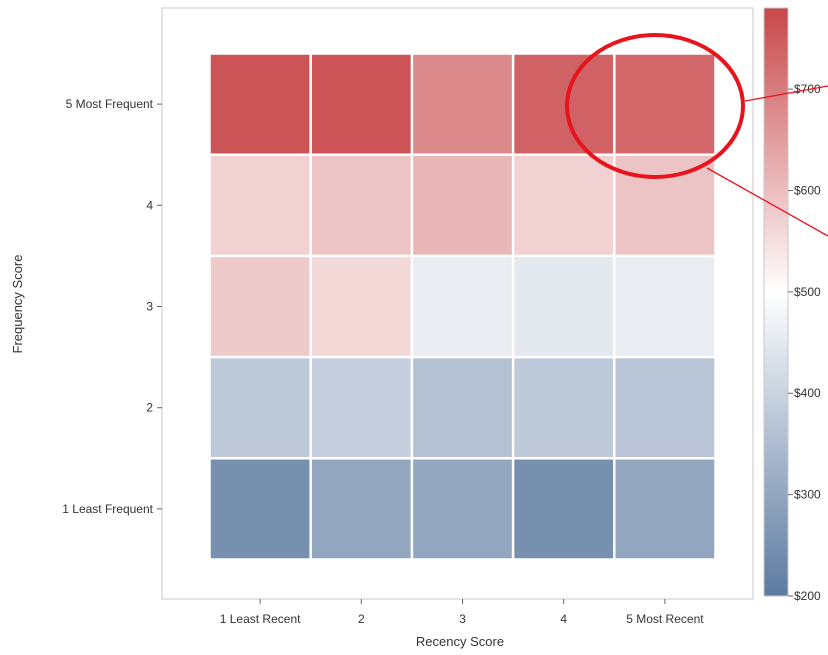 The height and width of the screenshot is (655, 828). I want to click on callout-line-bottom, so click(767, 202).